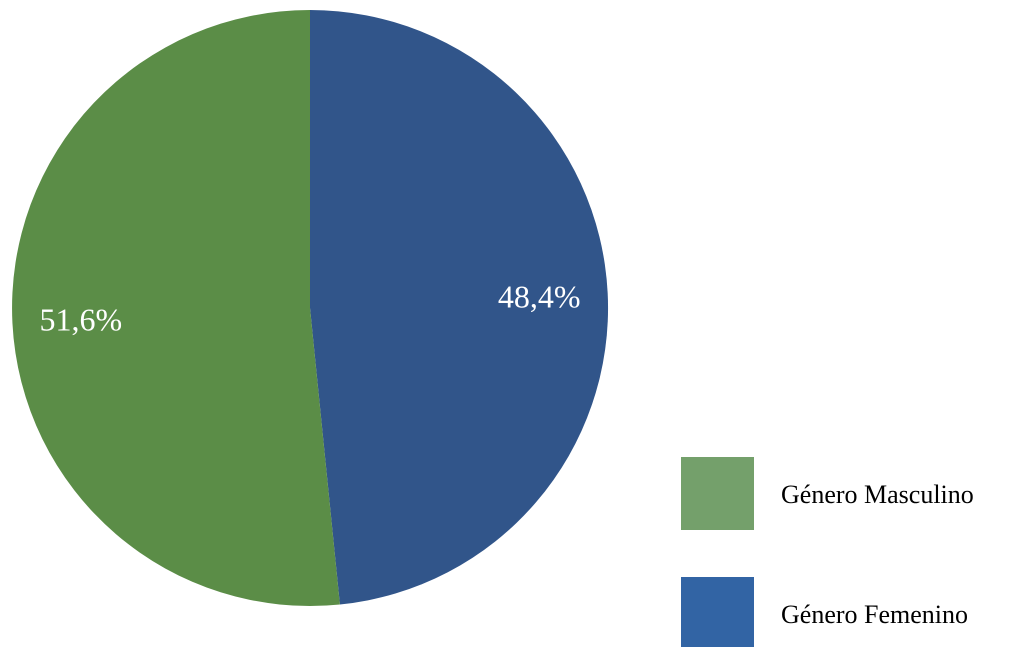 The width and height of the screenshot is (1026, 647). What do you see at coordinates (874, 614) in the screenshot?
I see `legend-label-femenino: Género Femenino` at bounding box center [874, 614].